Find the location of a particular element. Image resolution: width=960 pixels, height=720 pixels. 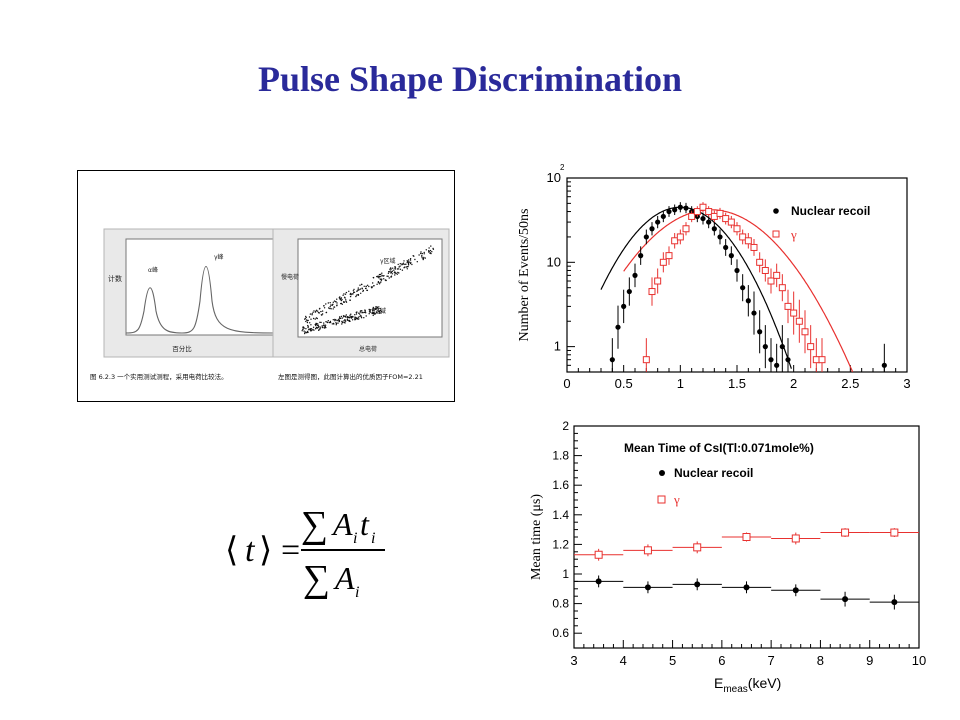

left-plot-xlabel: 百分比 is located at coordinates (182, 348).